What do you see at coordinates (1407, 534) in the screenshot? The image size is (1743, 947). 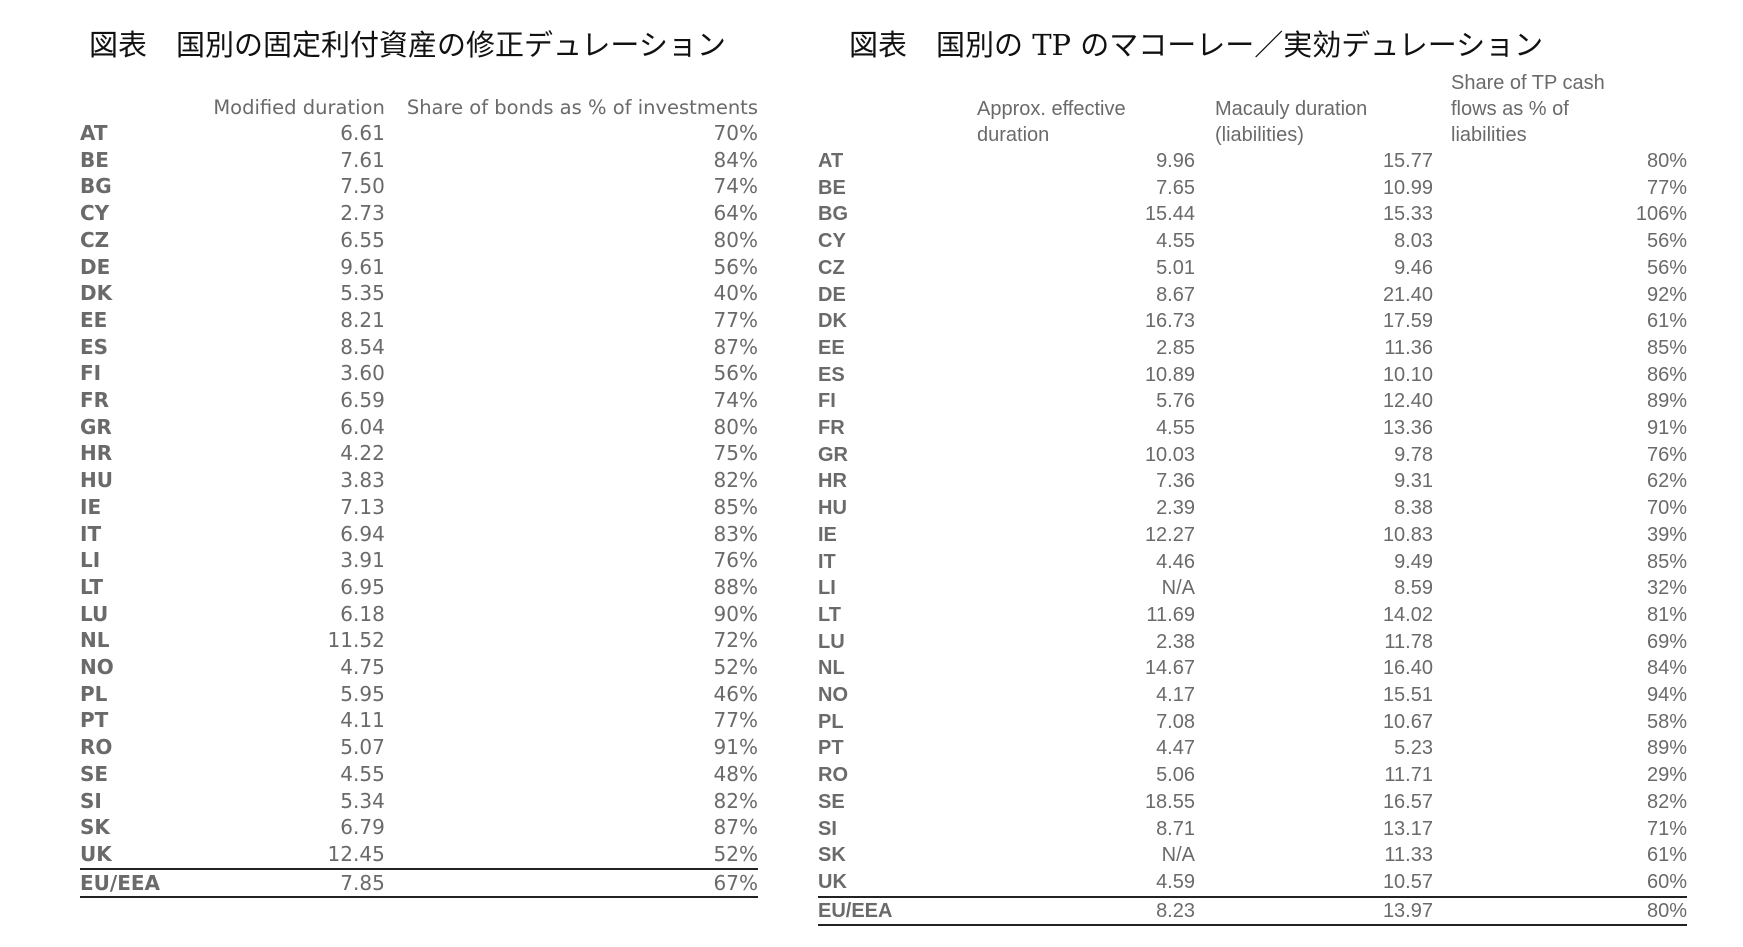 I see `value-cell: 10.83` at bounding box center [1407, 534].